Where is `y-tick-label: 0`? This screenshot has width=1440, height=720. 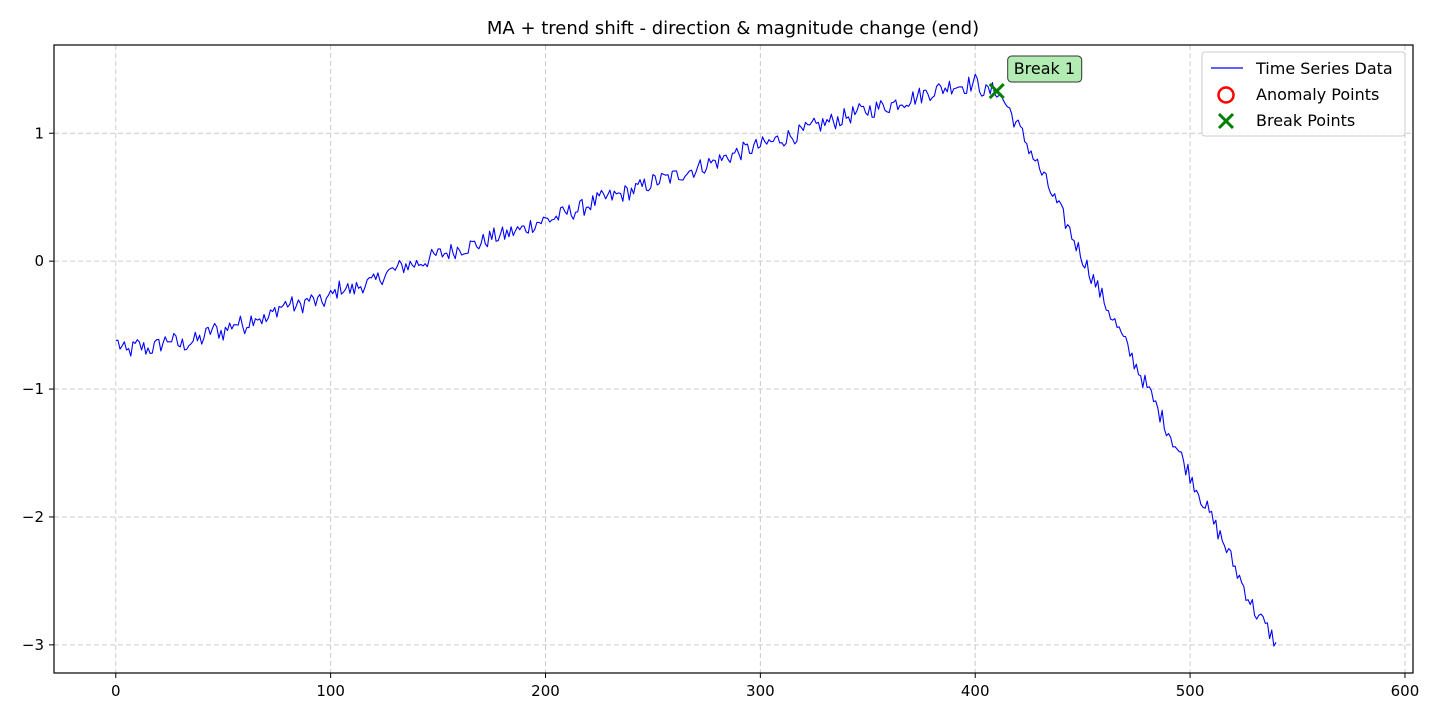 y-tick-label: 0 is located at coordinates (39, 261).